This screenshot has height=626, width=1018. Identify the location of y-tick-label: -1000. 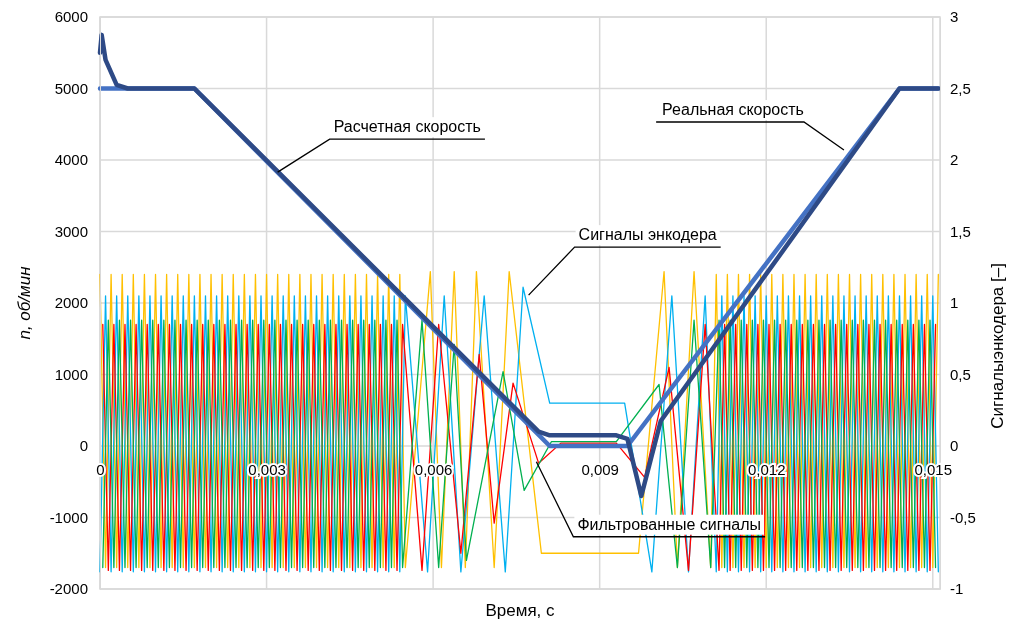
(68, 517).